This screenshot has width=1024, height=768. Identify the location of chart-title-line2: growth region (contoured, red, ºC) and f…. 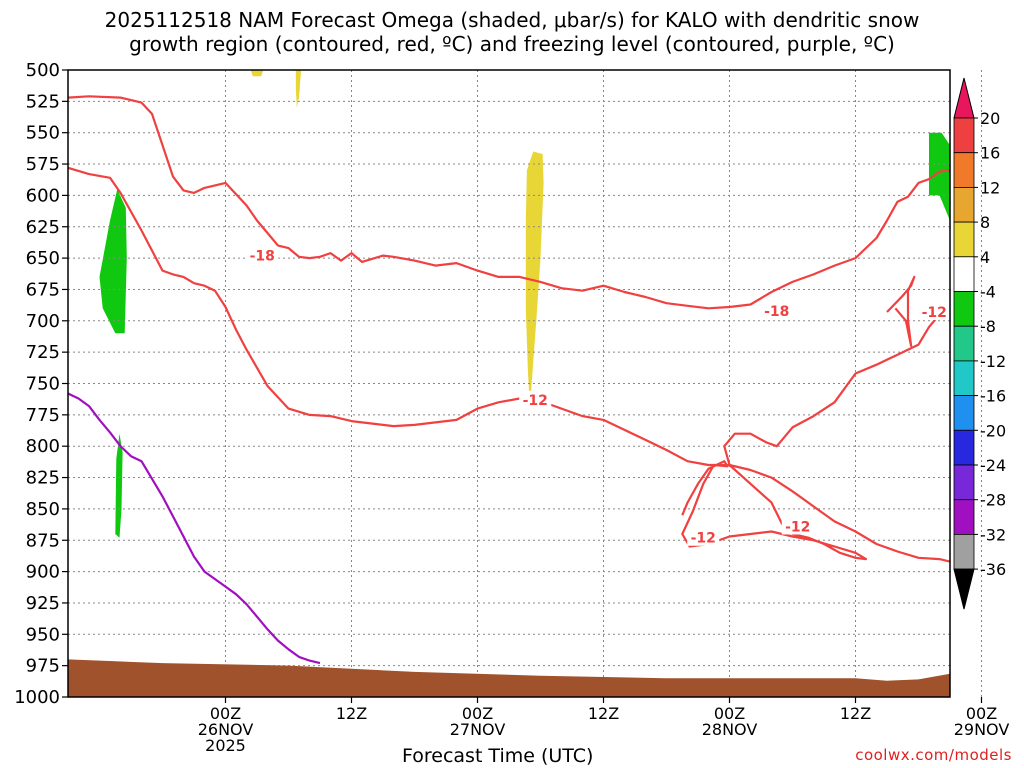
(512, 44).